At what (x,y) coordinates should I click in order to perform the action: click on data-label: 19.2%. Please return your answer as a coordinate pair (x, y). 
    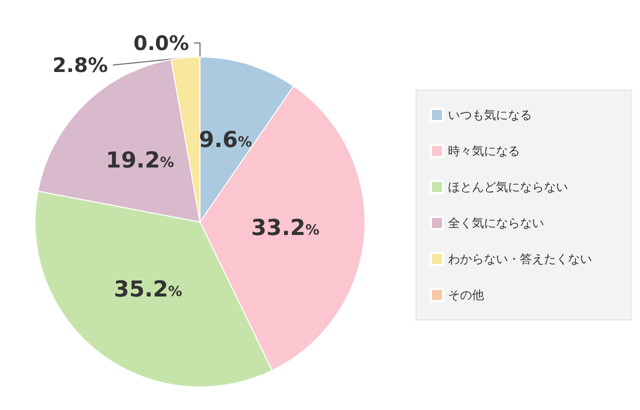
    Looking at the image, I should click on (140, 161).